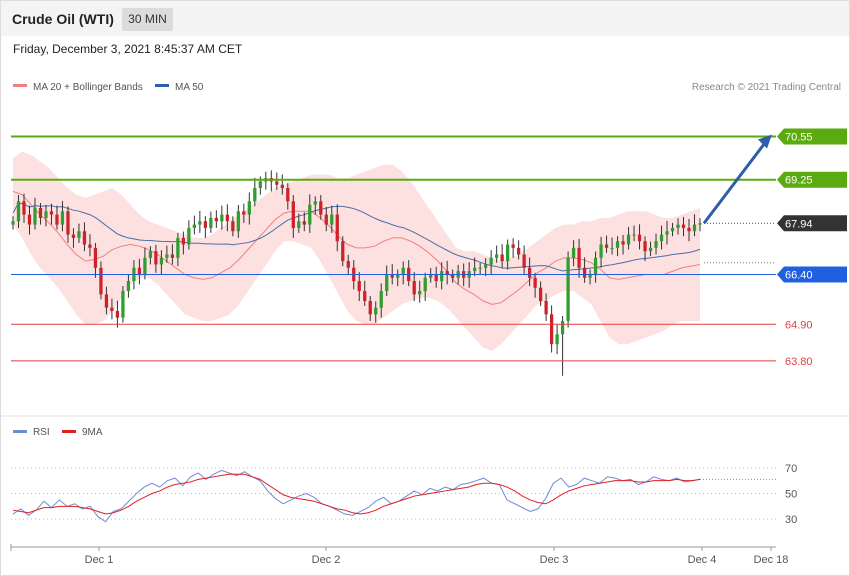  Describe the element at coordinates (88, 87) in the screenshot. I see `ma20-legend-label: MA 20 + Bollinger Bands` at that location.